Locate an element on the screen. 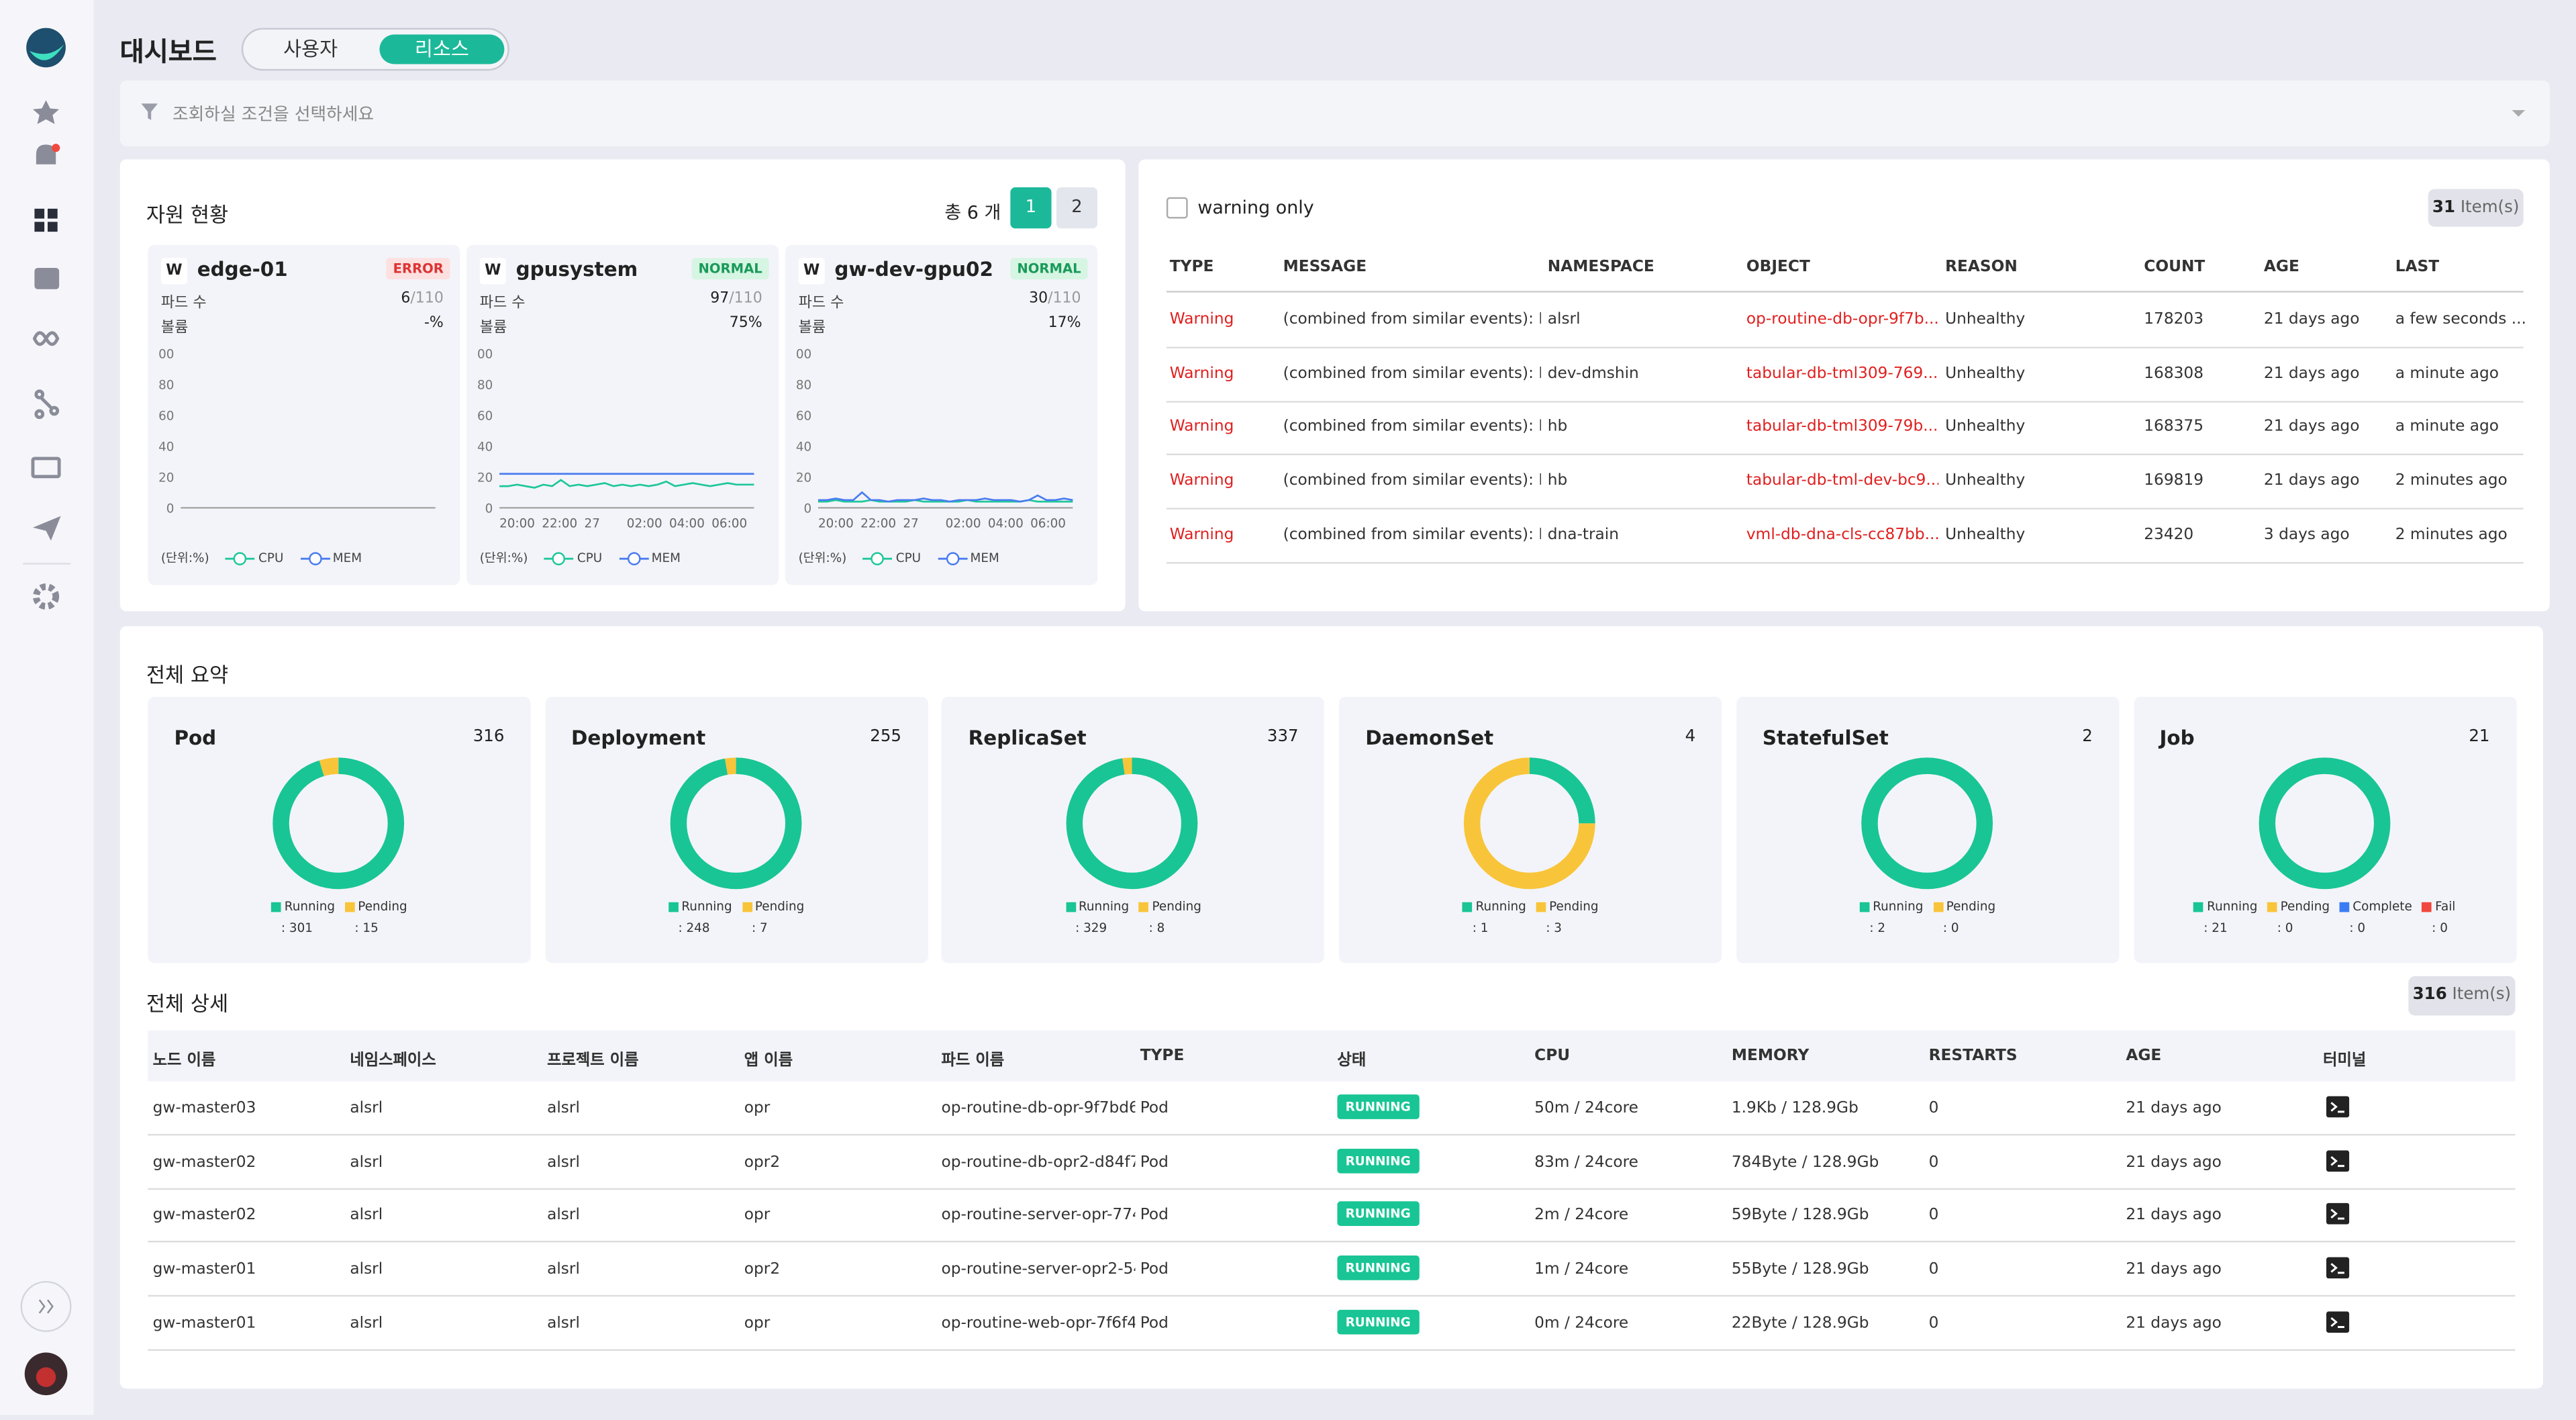 This screenshot has width=2576, height=1420. table-cell: 784Byte / 128.9Gb is located at coordinates (1805, 1162).